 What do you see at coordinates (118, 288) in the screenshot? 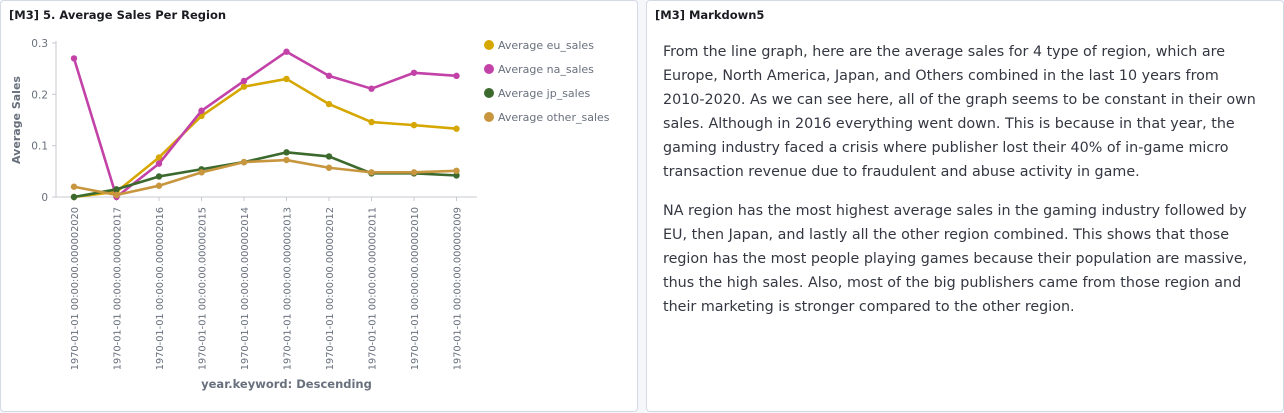
I see `x-tick-label: 1970-01-01 00:00:00.000002017` at bounding box center [118, 288].